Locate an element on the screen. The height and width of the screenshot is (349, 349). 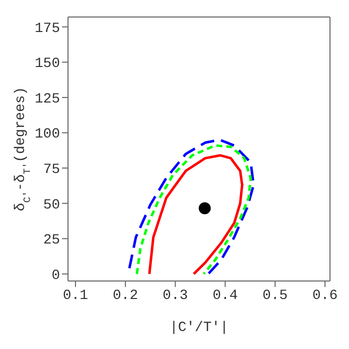
x-tick-label: 0.4 is located at coordinates (225, 296).